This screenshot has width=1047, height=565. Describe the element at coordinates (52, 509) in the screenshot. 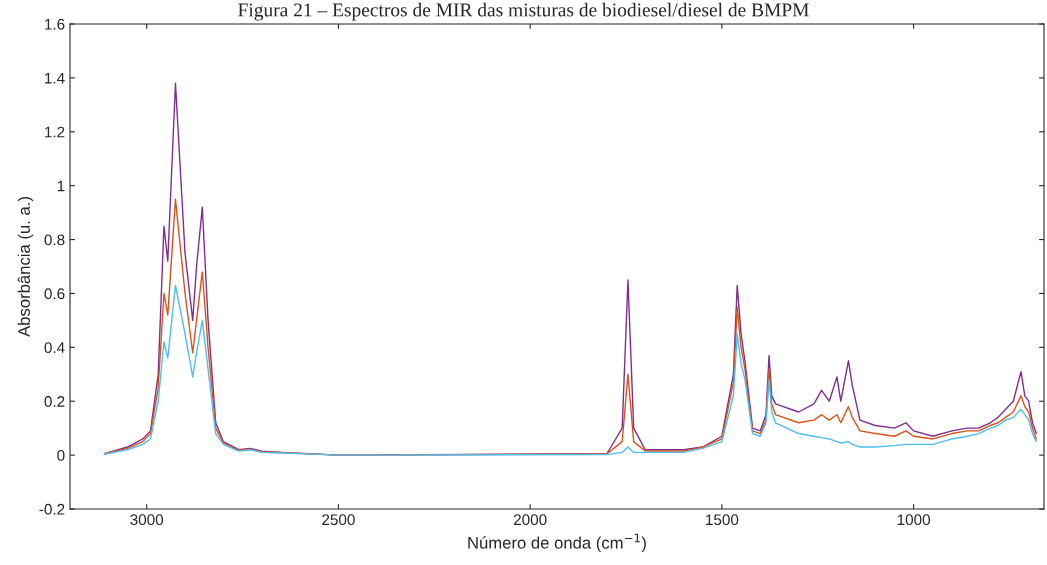

I see `y-tick-label: -0.2` at that location.